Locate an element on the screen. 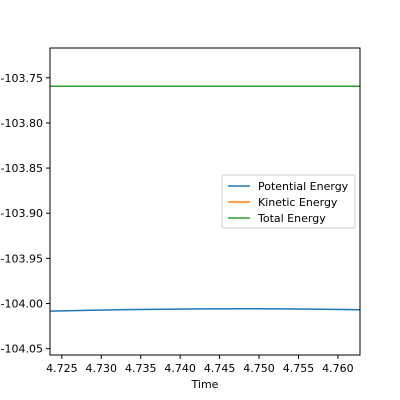  x-tick-label: 4.730 is located at coordinates (102, 368).